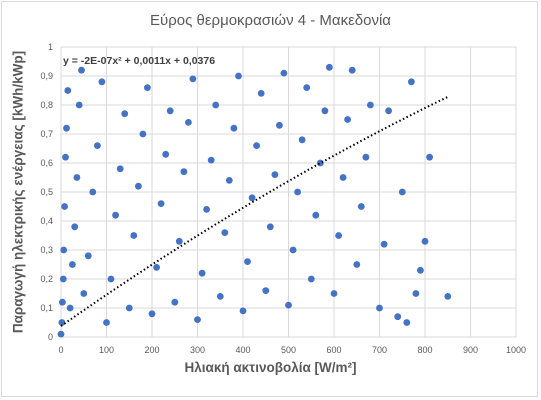 The image size is (541, 400). Describe the element at coordinates (46, 76) in the screenshot. I see `y-tick-label: 0,9` at that location.